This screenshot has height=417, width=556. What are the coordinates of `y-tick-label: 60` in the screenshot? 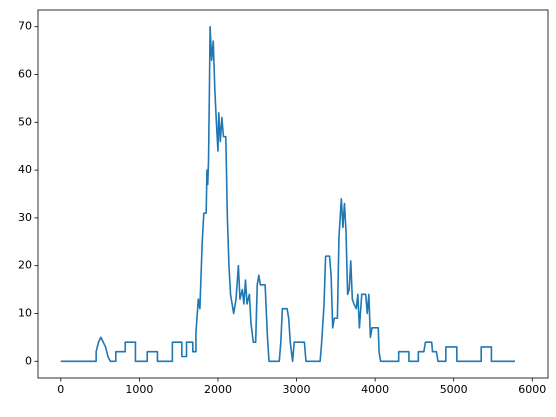 It's located at (25, 74).